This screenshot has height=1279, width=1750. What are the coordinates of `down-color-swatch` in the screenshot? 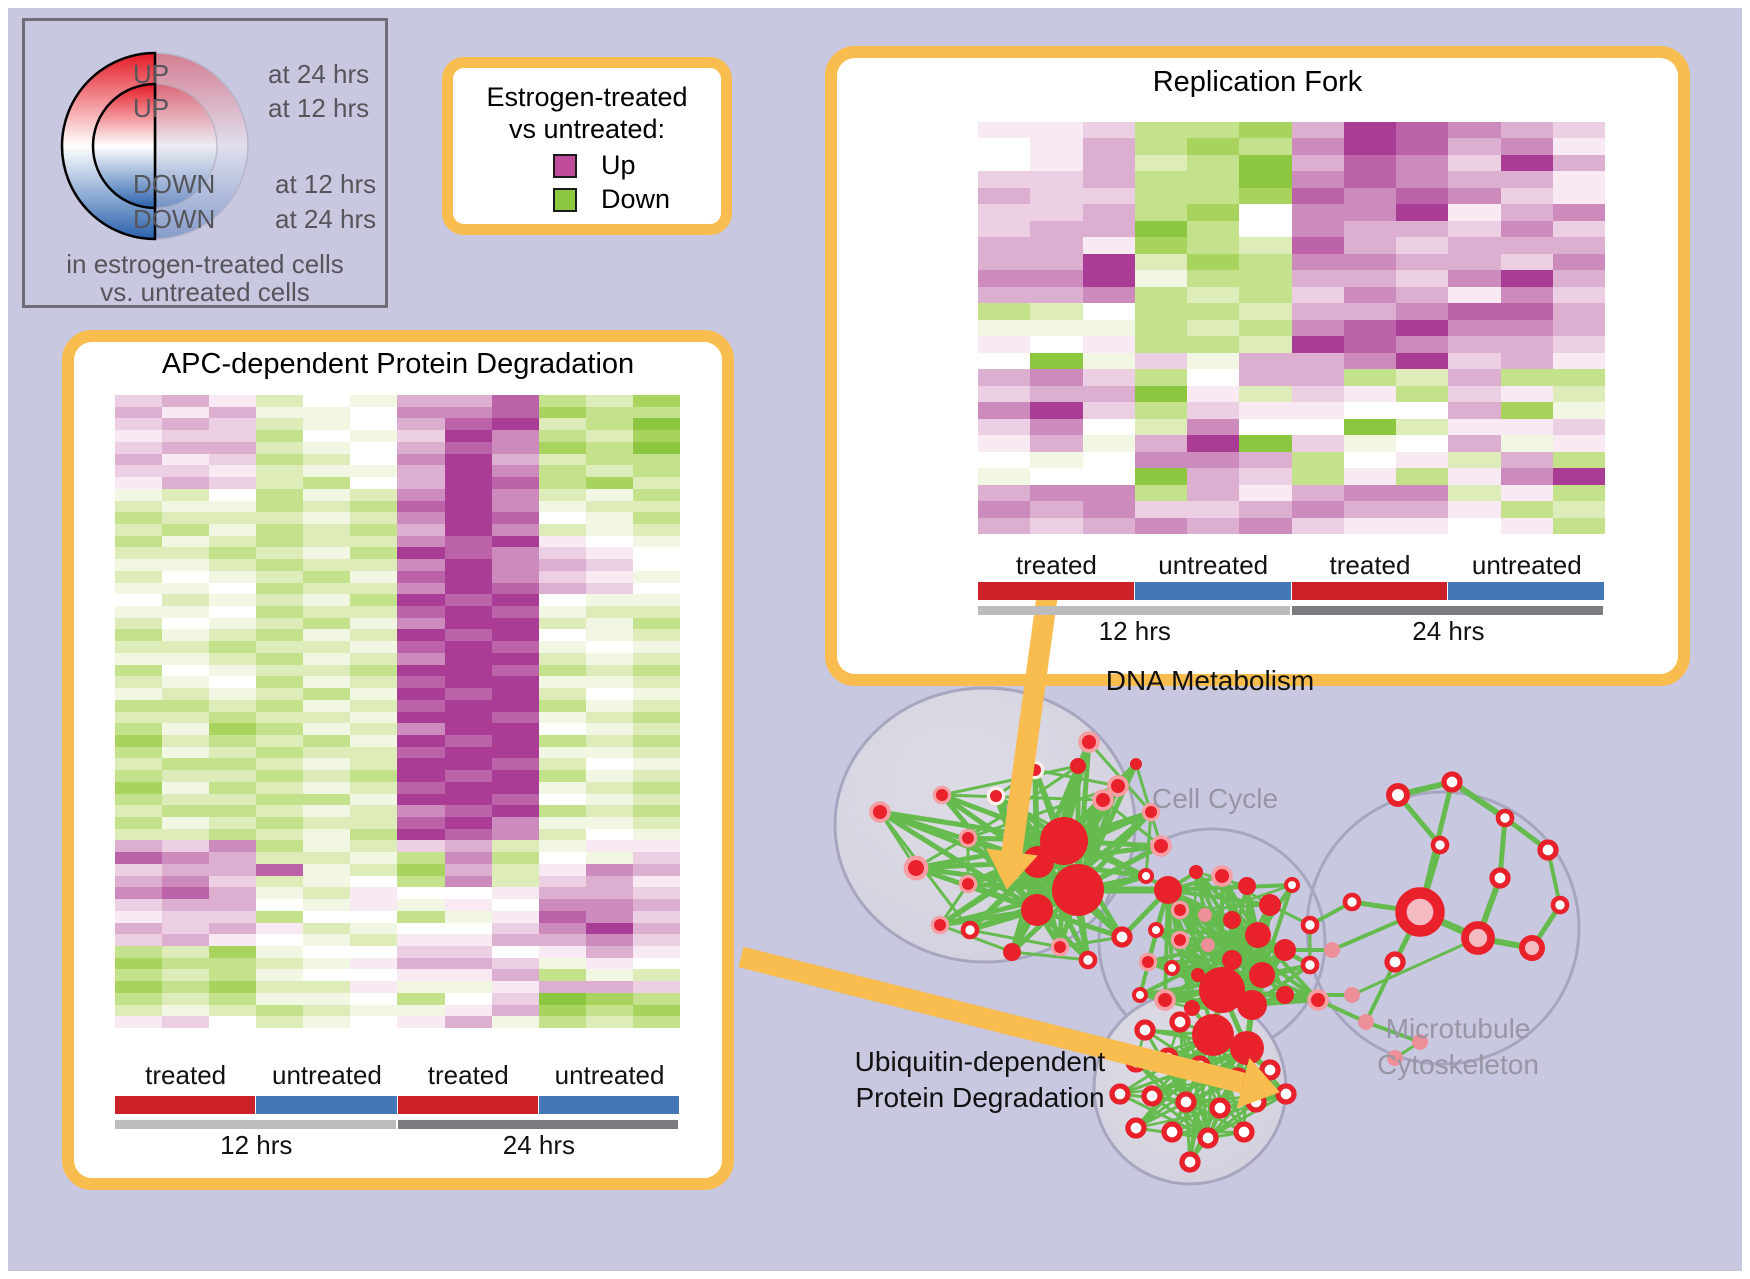 It's located at (565, 200).